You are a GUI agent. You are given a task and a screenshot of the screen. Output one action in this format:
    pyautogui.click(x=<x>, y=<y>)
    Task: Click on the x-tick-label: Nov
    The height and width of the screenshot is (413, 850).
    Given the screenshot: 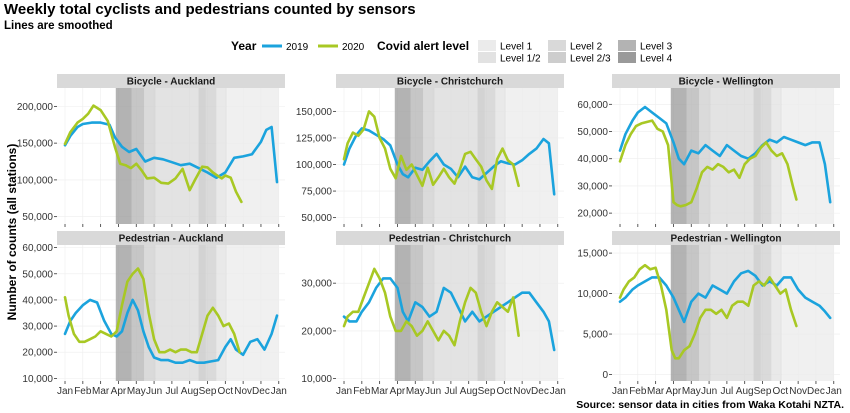 What is the action you would take?
    pyautogui.click(x=798, y=391)
    